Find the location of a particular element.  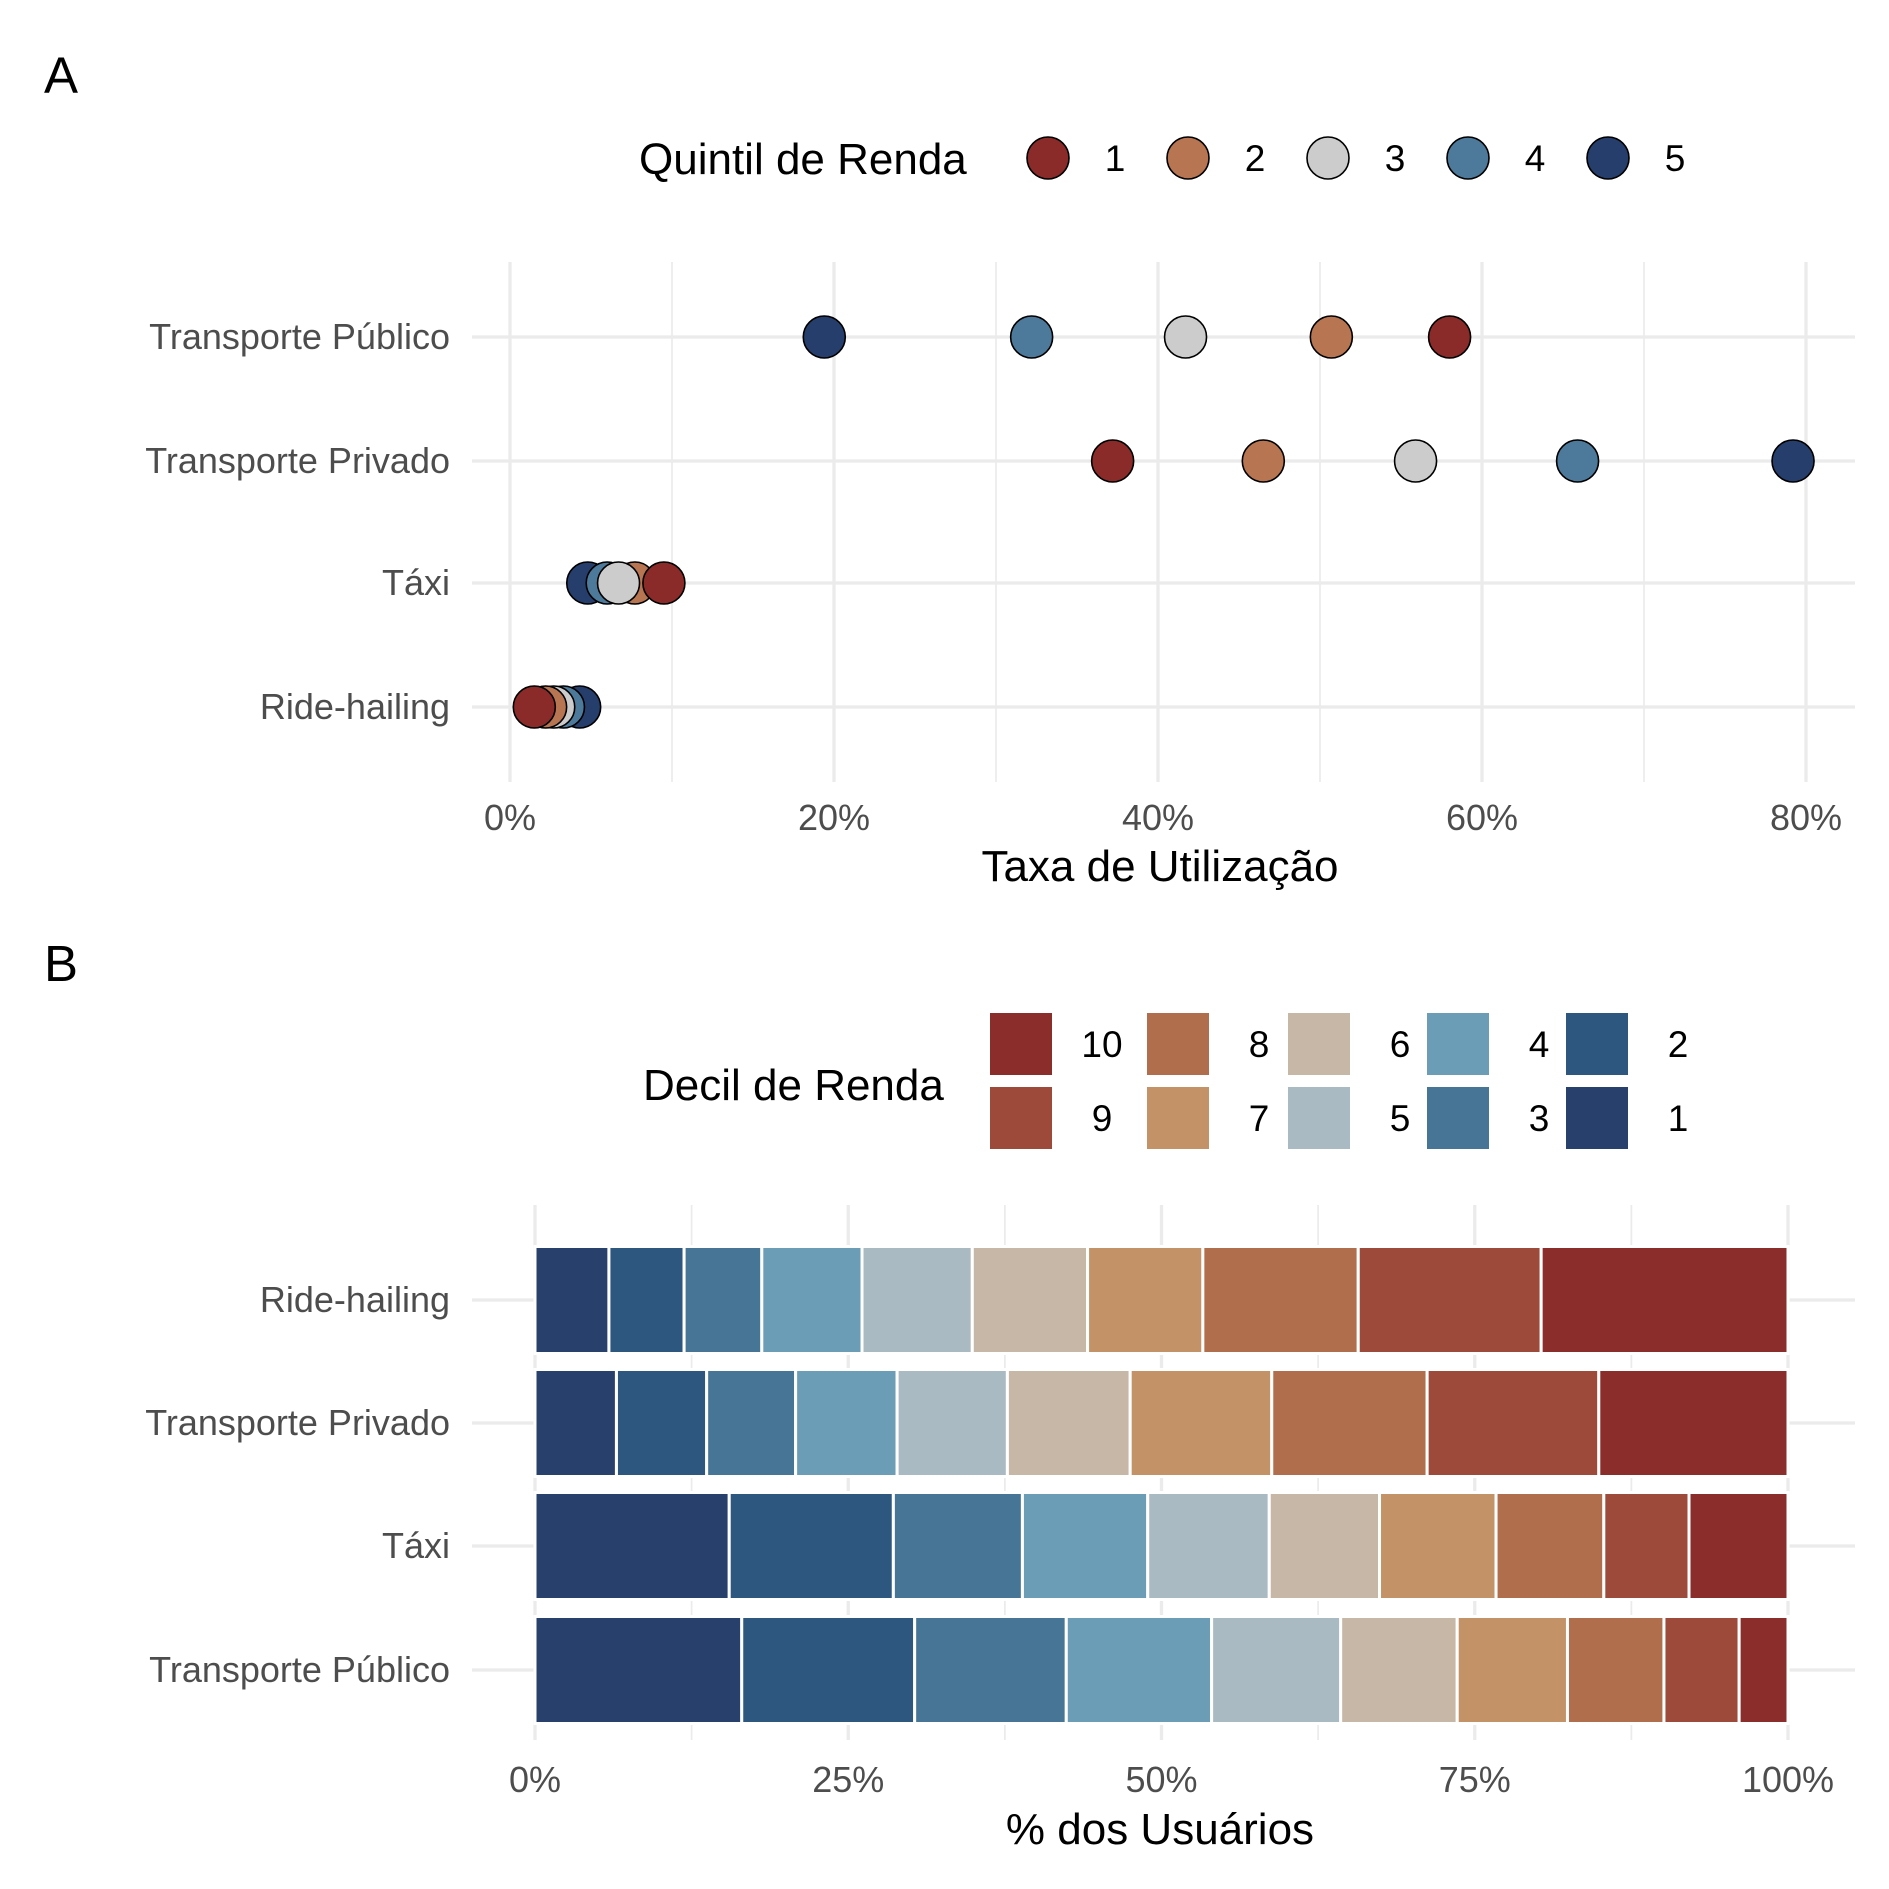

panel-a-legend-title: Quintil de Renda is located at coordinates (803, 159).